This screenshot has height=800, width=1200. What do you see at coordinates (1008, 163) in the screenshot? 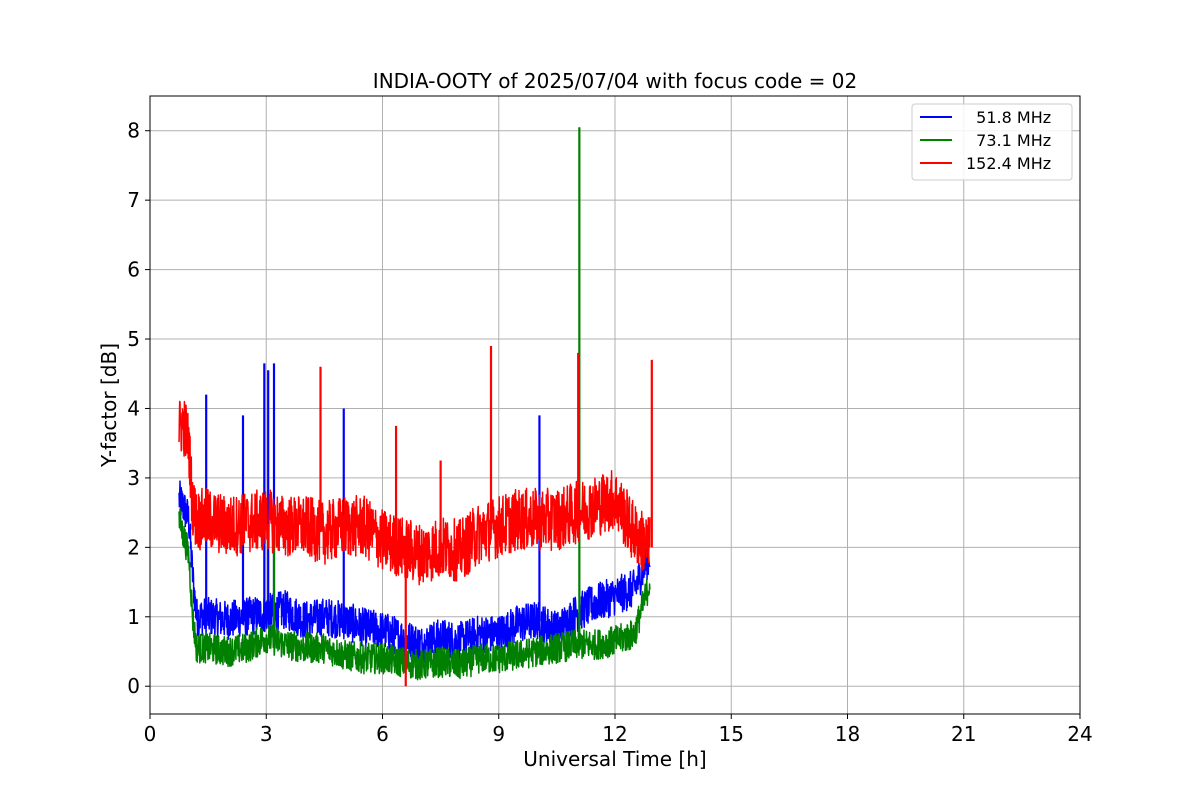
I see `legend-label: 152.4 MHz` at bounding box center [1008, 163].